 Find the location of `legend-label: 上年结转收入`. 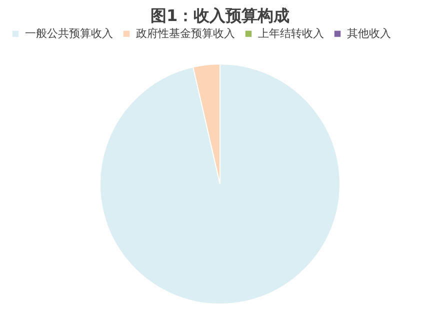

legend-label: 上年结转收入 is located at coordinates (291, 33).